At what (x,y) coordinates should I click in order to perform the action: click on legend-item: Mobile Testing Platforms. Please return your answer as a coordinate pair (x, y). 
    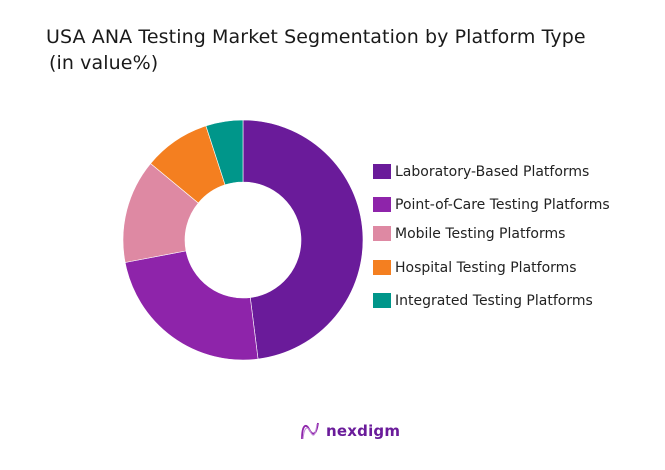
    Looking at the image, I should click on (491, 233).